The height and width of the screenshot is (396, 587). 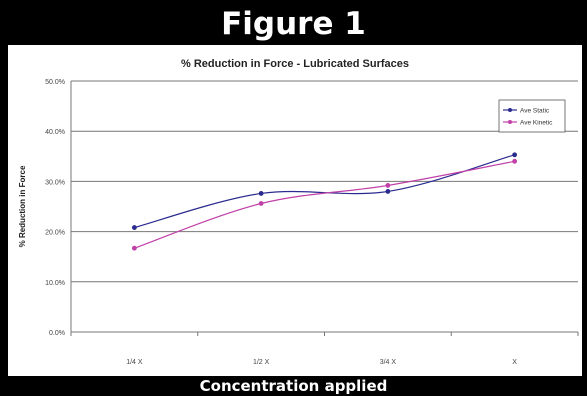 What do you see at coordinates (261, 362) in the screenshot?
I see `x-tick-label: 1/2 X` at bounding box center [261, 362].